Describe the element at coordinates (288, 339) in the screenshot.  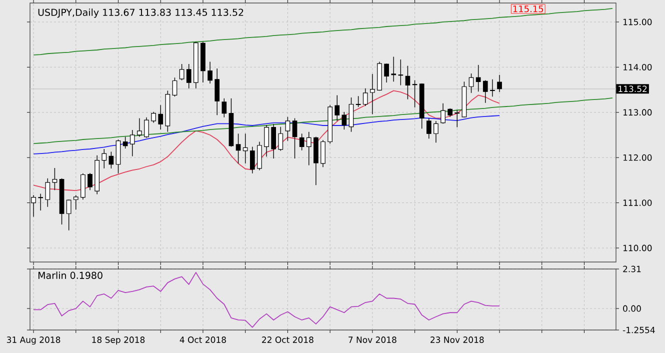
I see `x-tick-label: 22 Oct 2018` at that location.